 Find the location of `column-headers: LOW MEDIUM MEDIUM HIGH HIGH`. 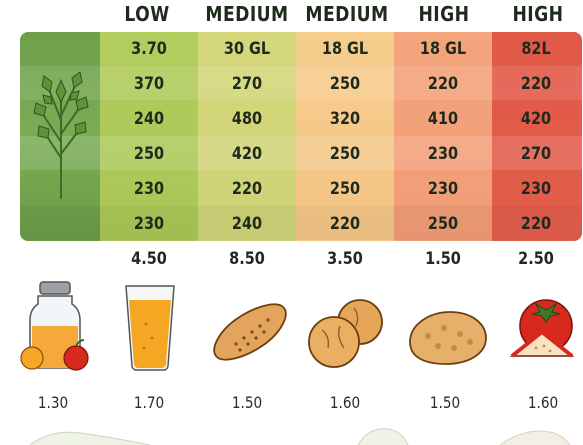

column-headers: LOW MEDIUM MEDIUM HIGH HIGH is located at coordinates (291, 15).